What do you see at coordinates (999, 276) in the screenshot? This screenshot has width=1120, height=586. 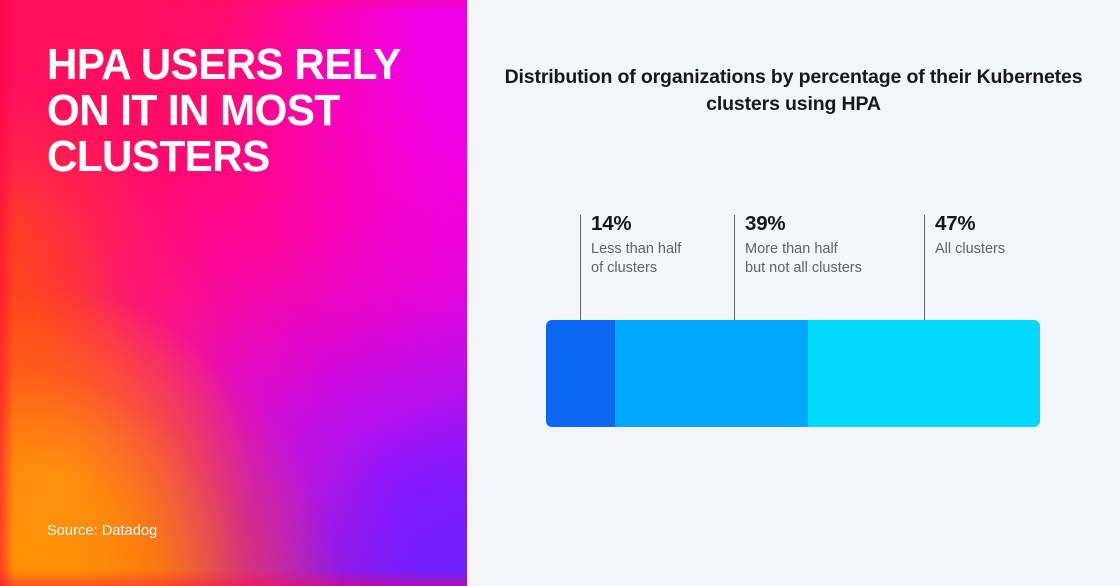 I see `callout-all-clusters: 47% All clusters` at bounding box center [999, 276].